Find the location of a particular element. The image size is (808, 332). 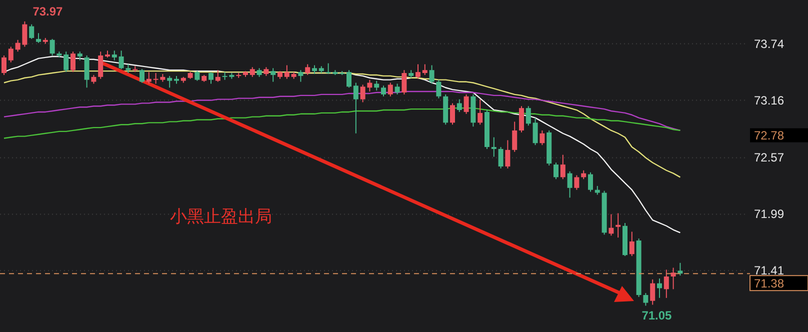

y-tick-label: 71.41 is located at coordinates (769, 271).